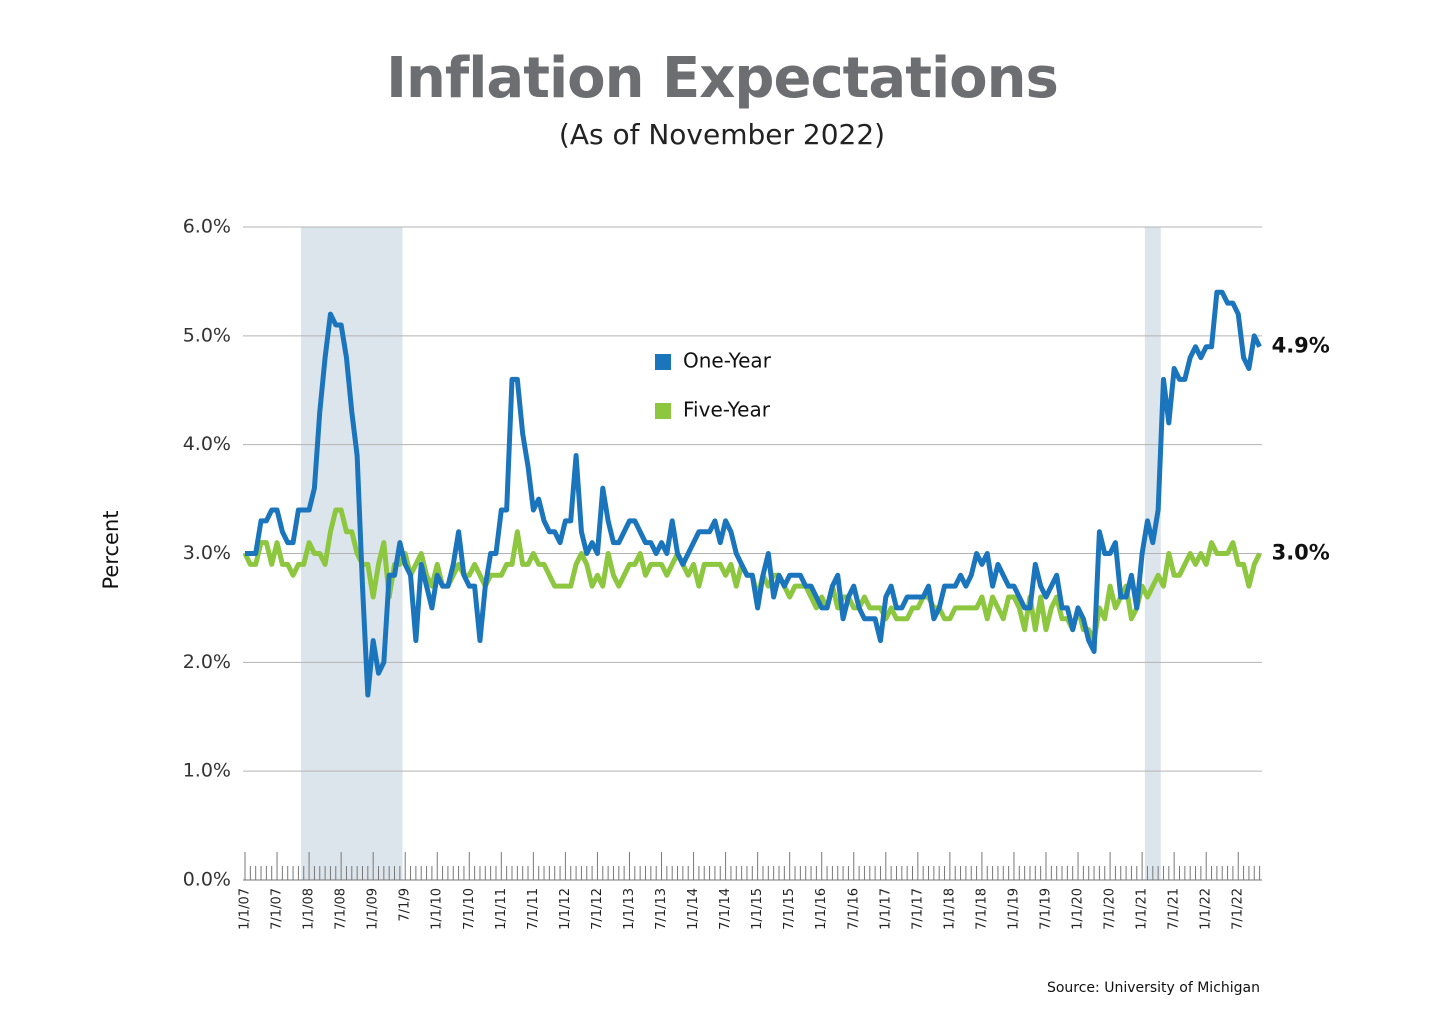 The image size is (1450, 1020). I want to click on legend-label: Five-Year, so click(727, 410).